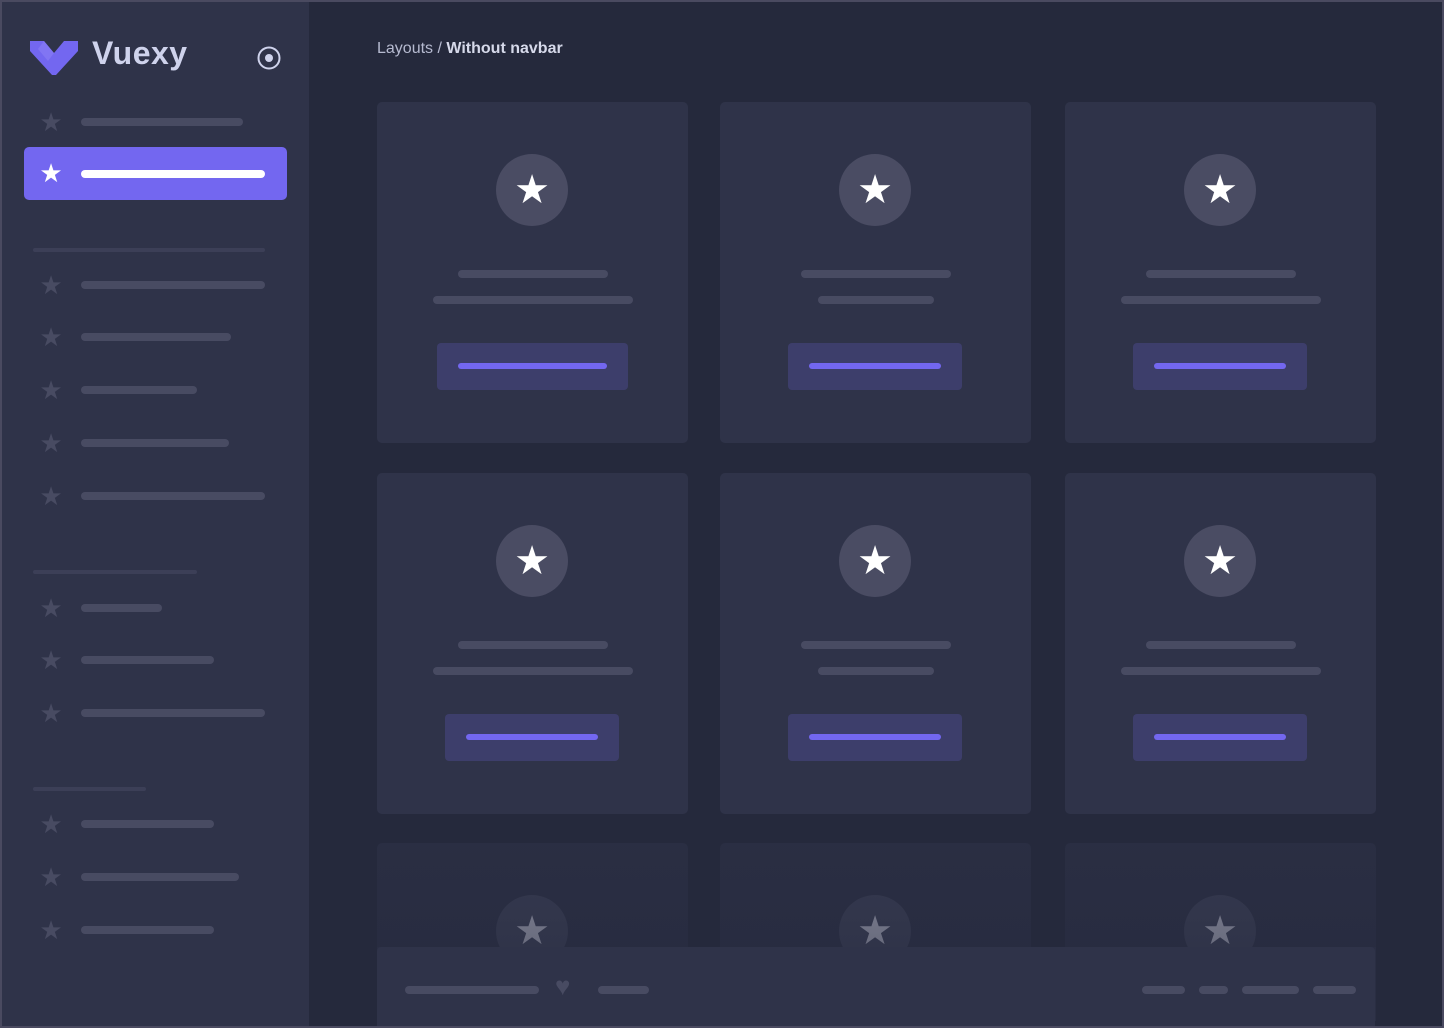 The image size is (1444, 1028). What do you see at coordinates (140, 53) in the screenshot?
I see `brand-name: Vuexy` at bounding box center [140, 53].